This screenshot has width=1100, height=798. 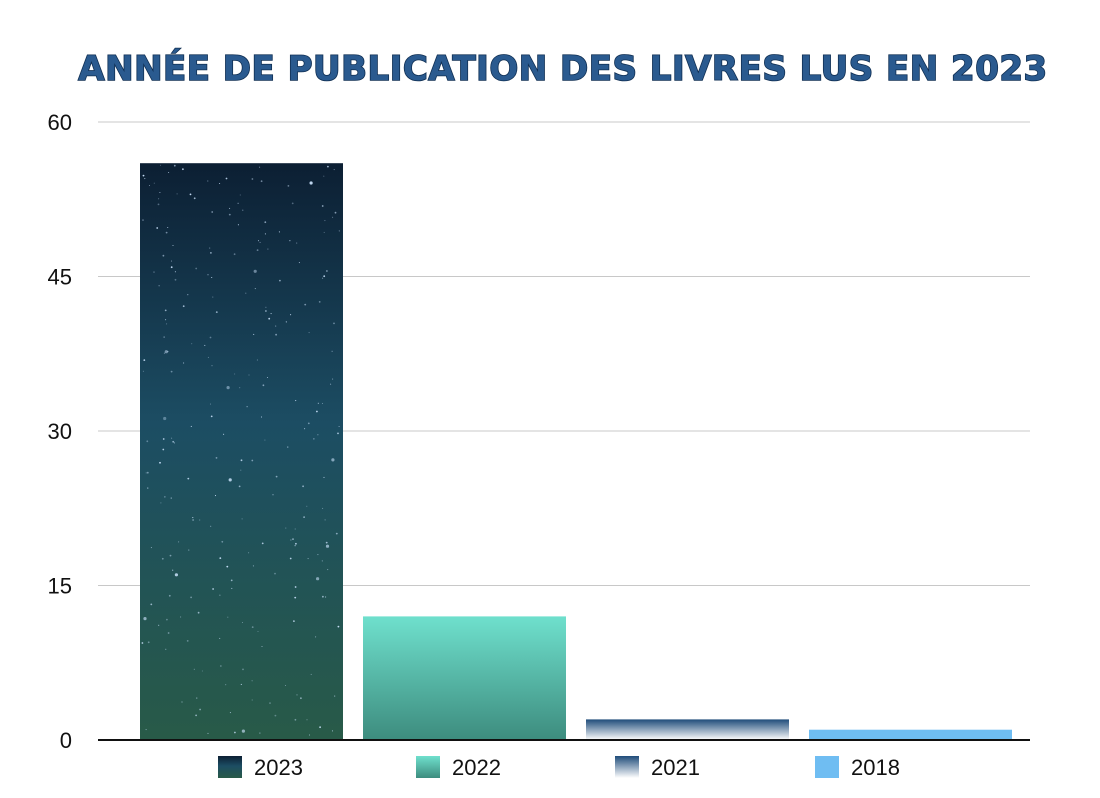 What do you see at coordinates (60, 122) in the screenshot?
I see `y-tick-label: 60` at bounding box center [60, 122].